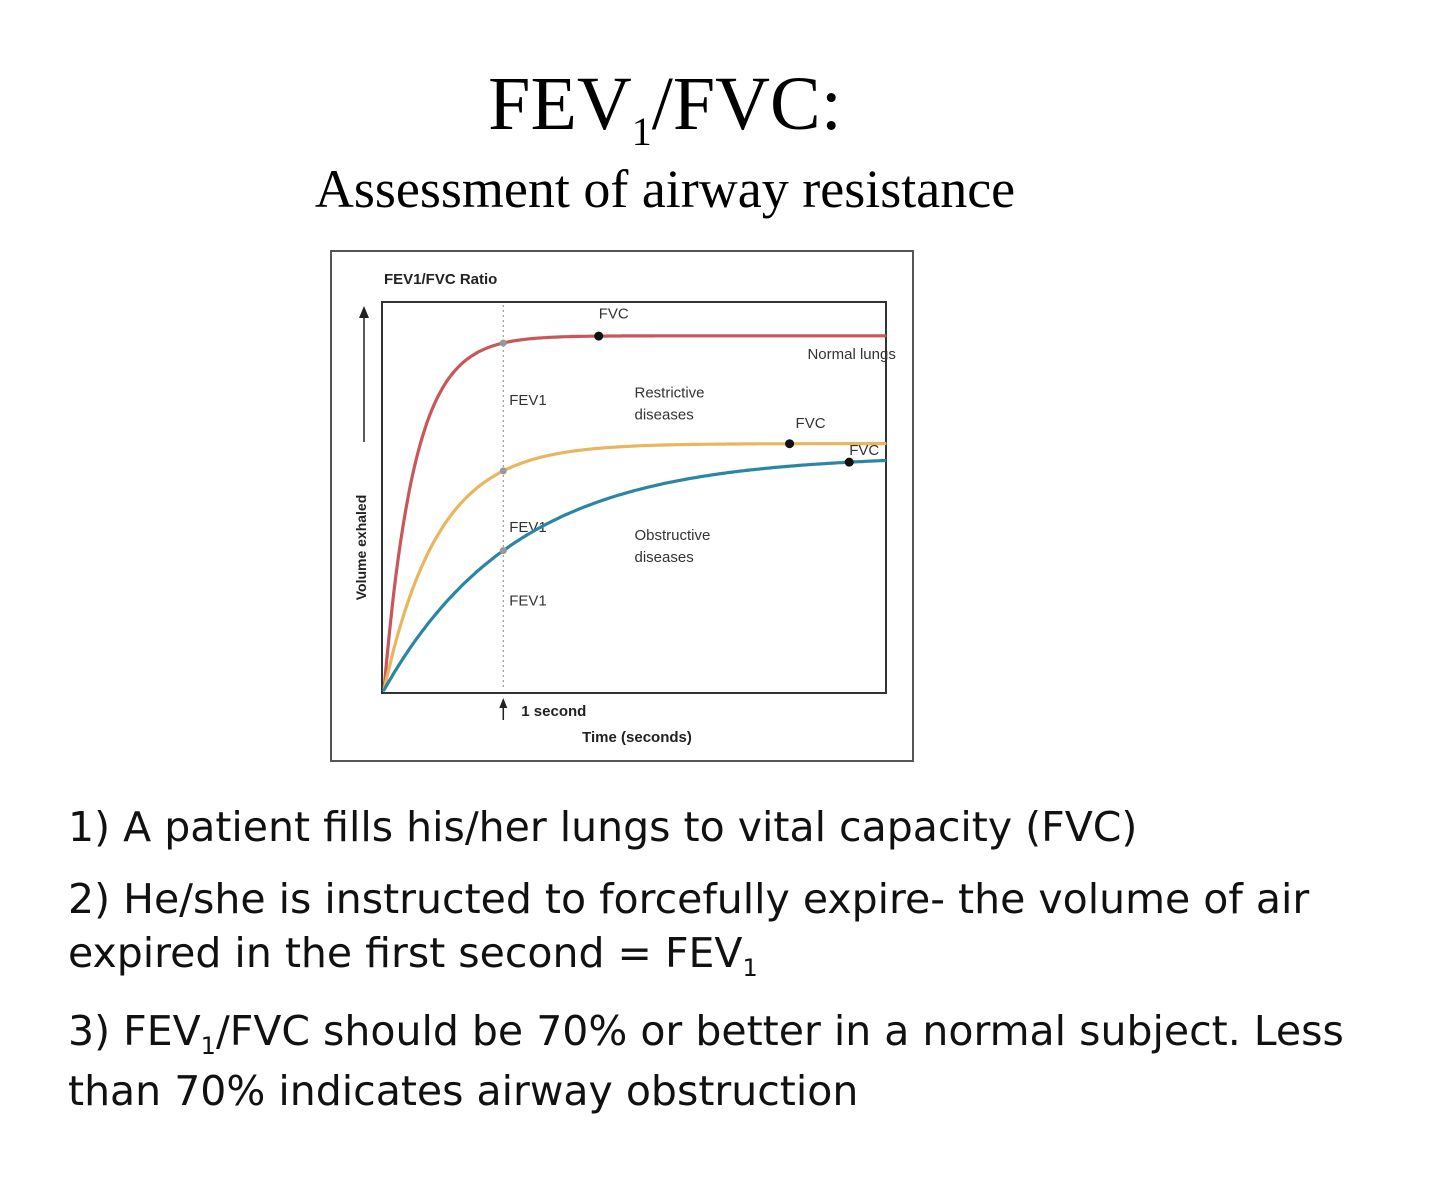 The width and height of the screenshot is (1435, 1200). Describe the element at coordinates (134, 1031) in the screenshot. I see `step-3-prefix: 3) FEV` at that location.